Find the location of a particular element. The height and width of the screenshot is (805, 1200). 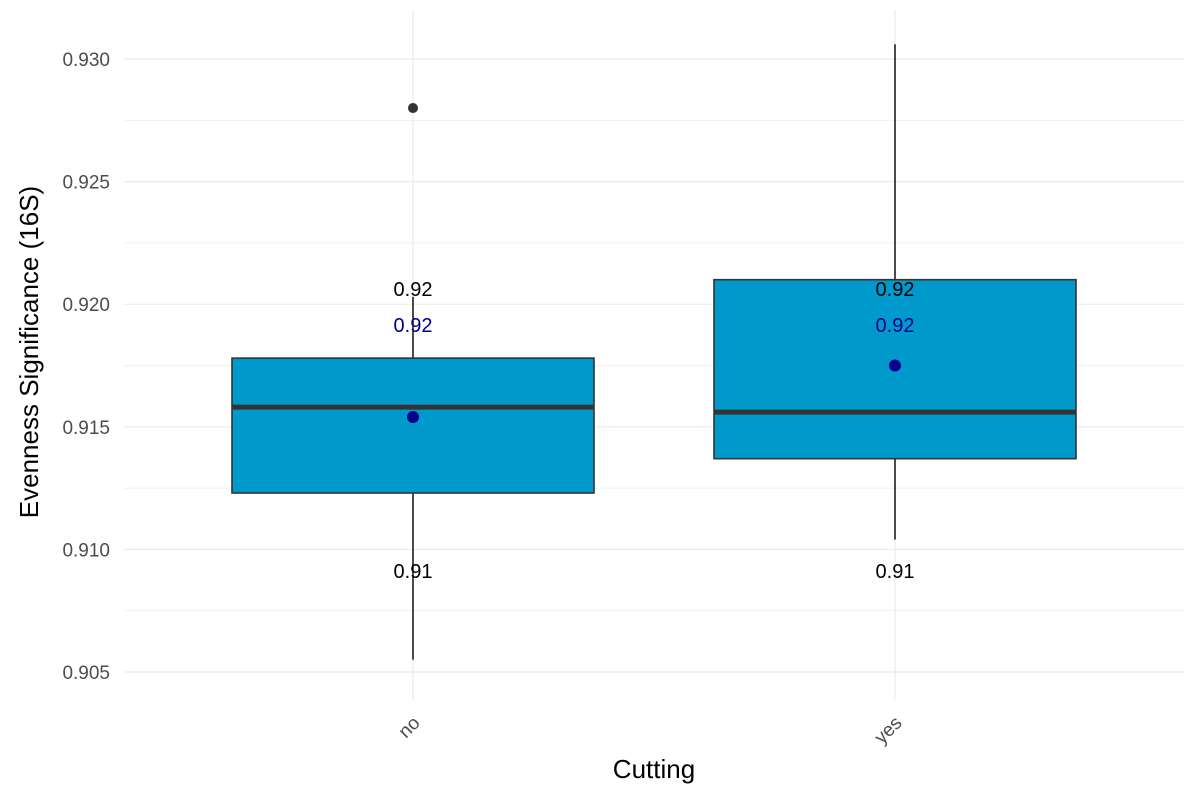

y-tick-label: 0.905 is located at coordinates (86, 673).